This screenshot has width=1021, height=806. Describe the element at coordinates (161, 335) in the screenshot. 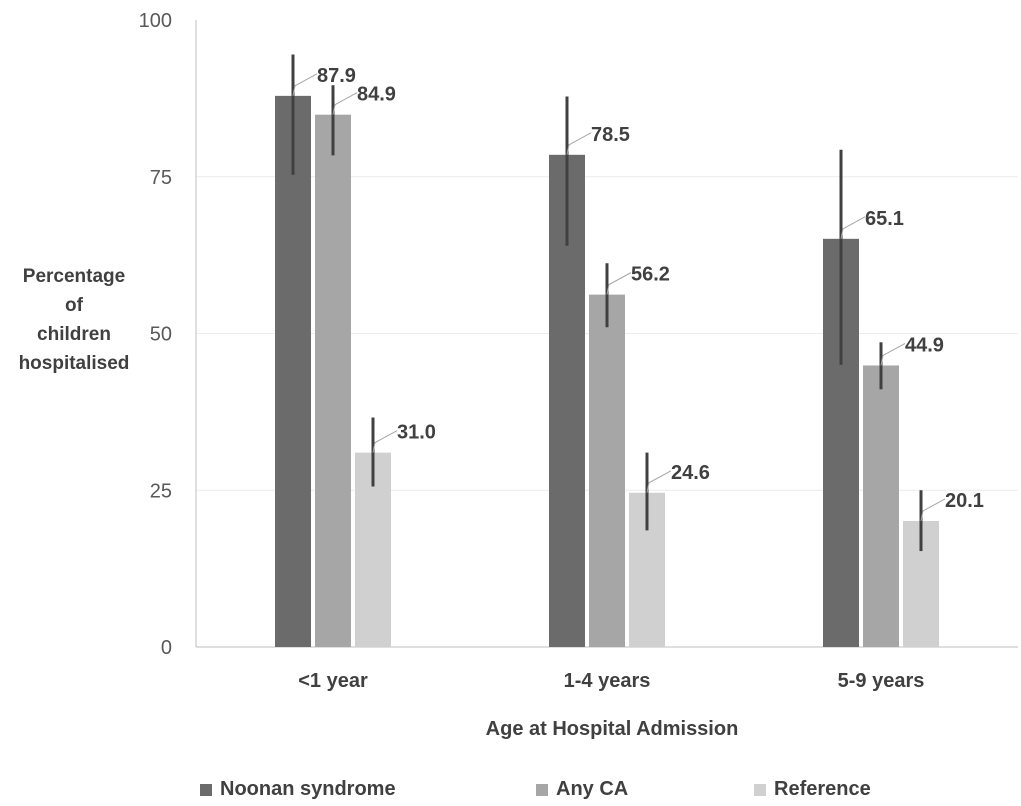

I see `y-tick-label: 50` at that location.